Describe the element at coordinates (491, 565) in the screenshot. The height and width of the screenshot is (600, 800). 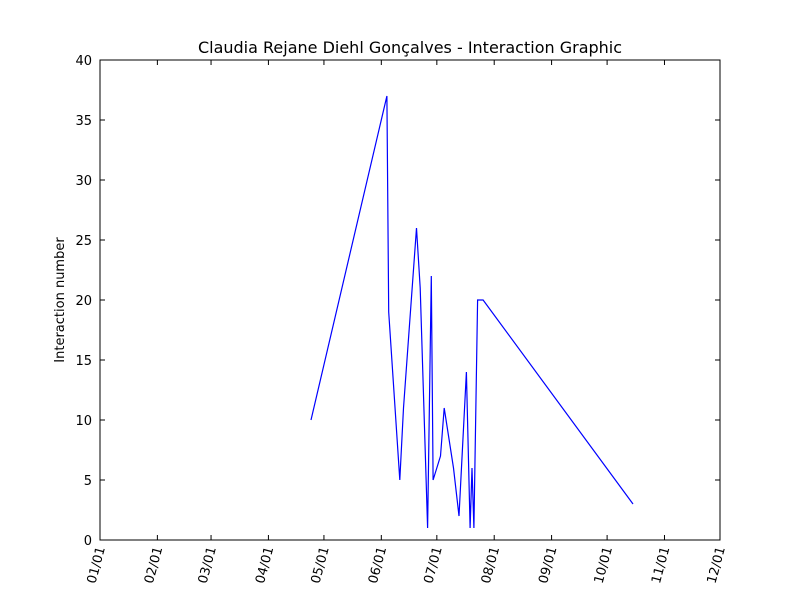
I see `x-tick-label: 08/01` at that location.